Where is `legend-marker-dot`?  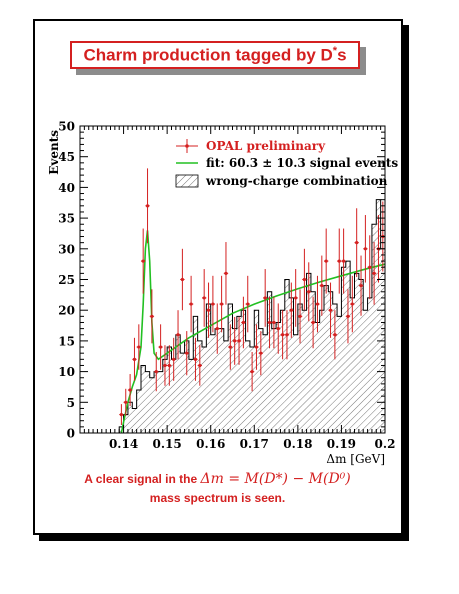 legend-marker-dot is located at coordinates (187, 146).